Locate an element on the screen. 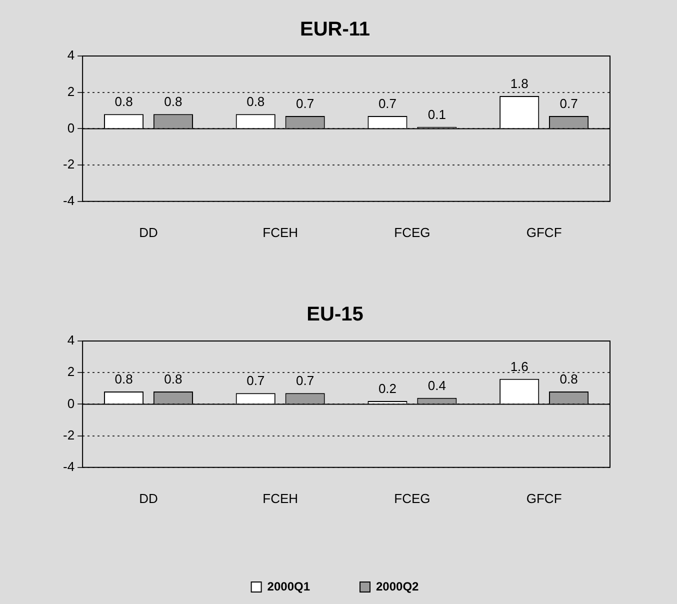 The width and height of the screenshot is (677, 604). data-label: 0.1 is located at coordinates (437, 114).